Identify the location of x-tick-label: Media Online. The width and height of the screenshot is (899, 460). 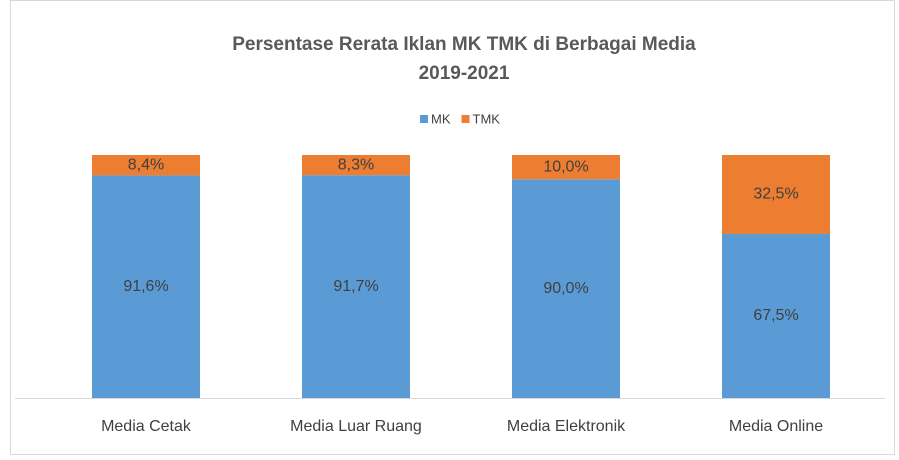
(776, 426).